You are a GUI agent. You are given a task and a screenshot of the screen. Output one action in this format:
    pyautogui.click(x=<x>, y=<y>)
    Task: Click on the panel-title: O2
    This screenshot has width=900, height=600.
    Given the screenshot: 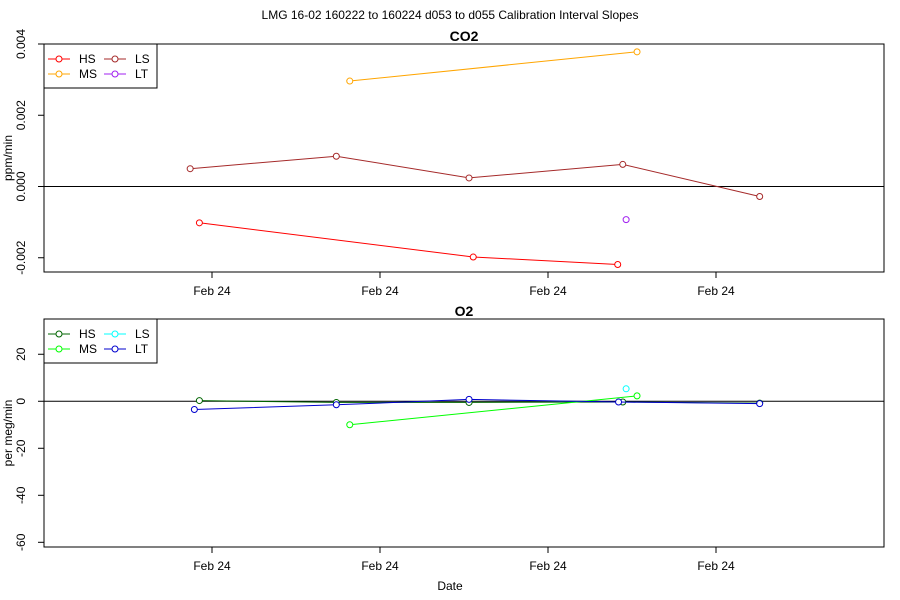 What is the action you would take?
    pyautogui.click(x=464, y=311)
    